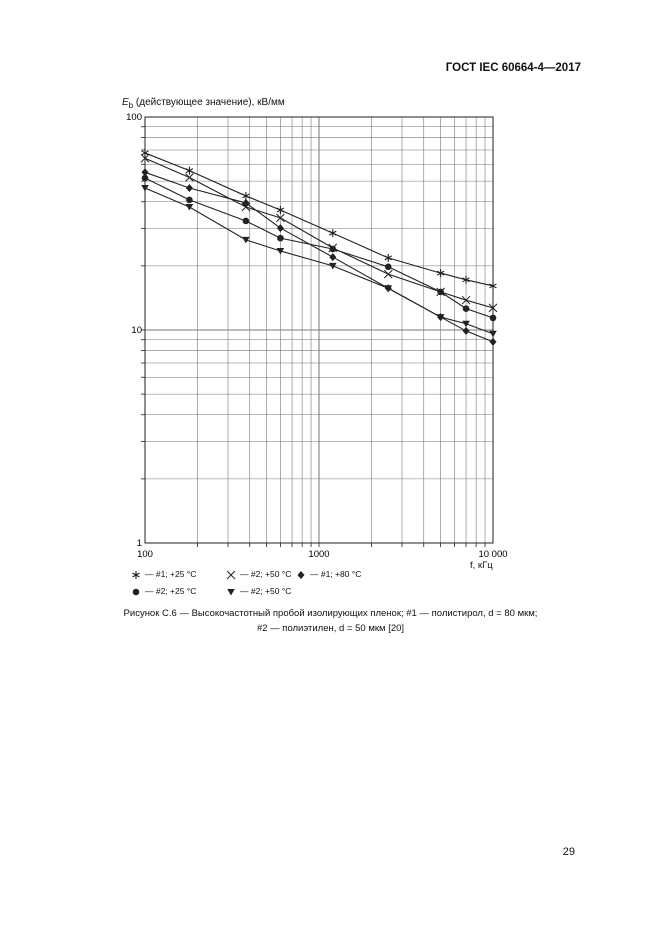  What do you see at coordinates (136, 330) in the screenshot?
I see `y-tick-label: 10` at bounding box center [136, 330].